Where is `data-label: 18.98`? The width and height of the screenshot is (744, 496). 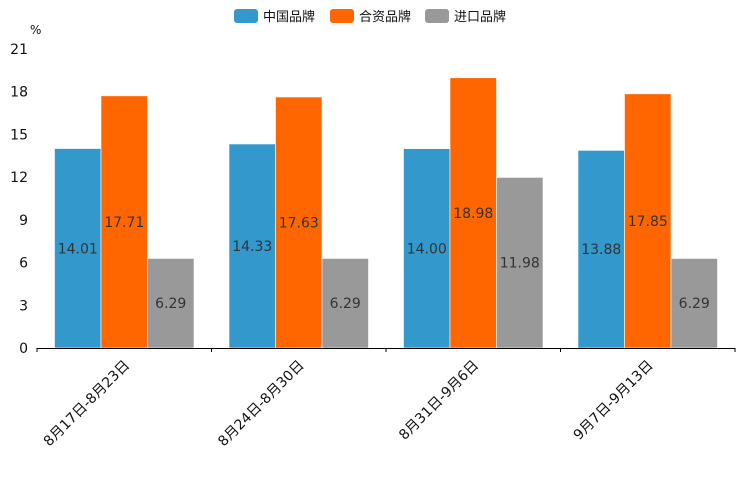
data-label: 18.98 is located at coordinates (473, 214).